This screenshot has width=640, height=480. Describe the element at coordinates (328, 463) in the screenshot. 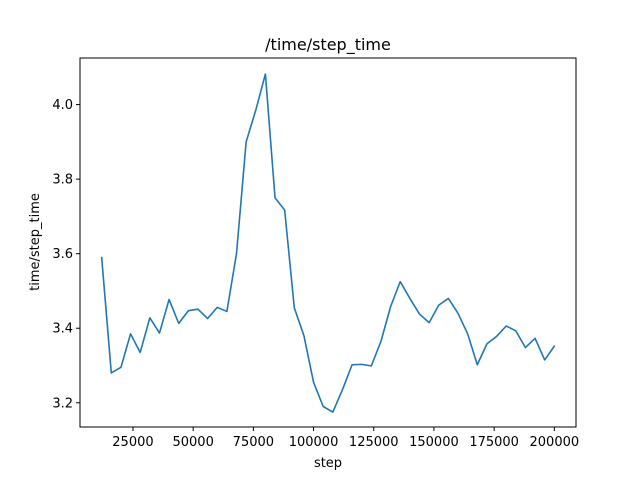

I see `x-axis-label: step` at that location.